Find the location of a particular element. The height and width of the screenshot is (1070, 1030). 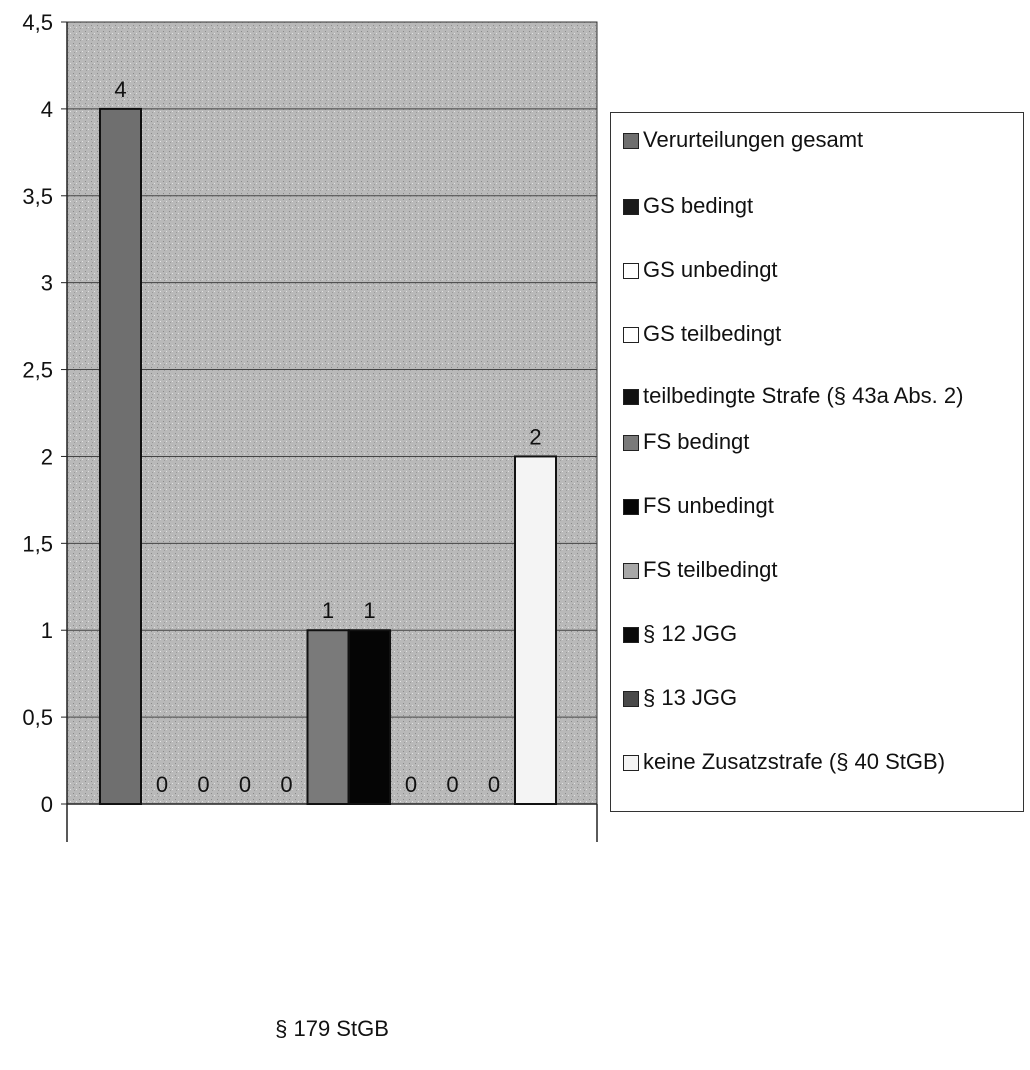

y-tick-label: 2,5 is located at coordinates (37, 370).